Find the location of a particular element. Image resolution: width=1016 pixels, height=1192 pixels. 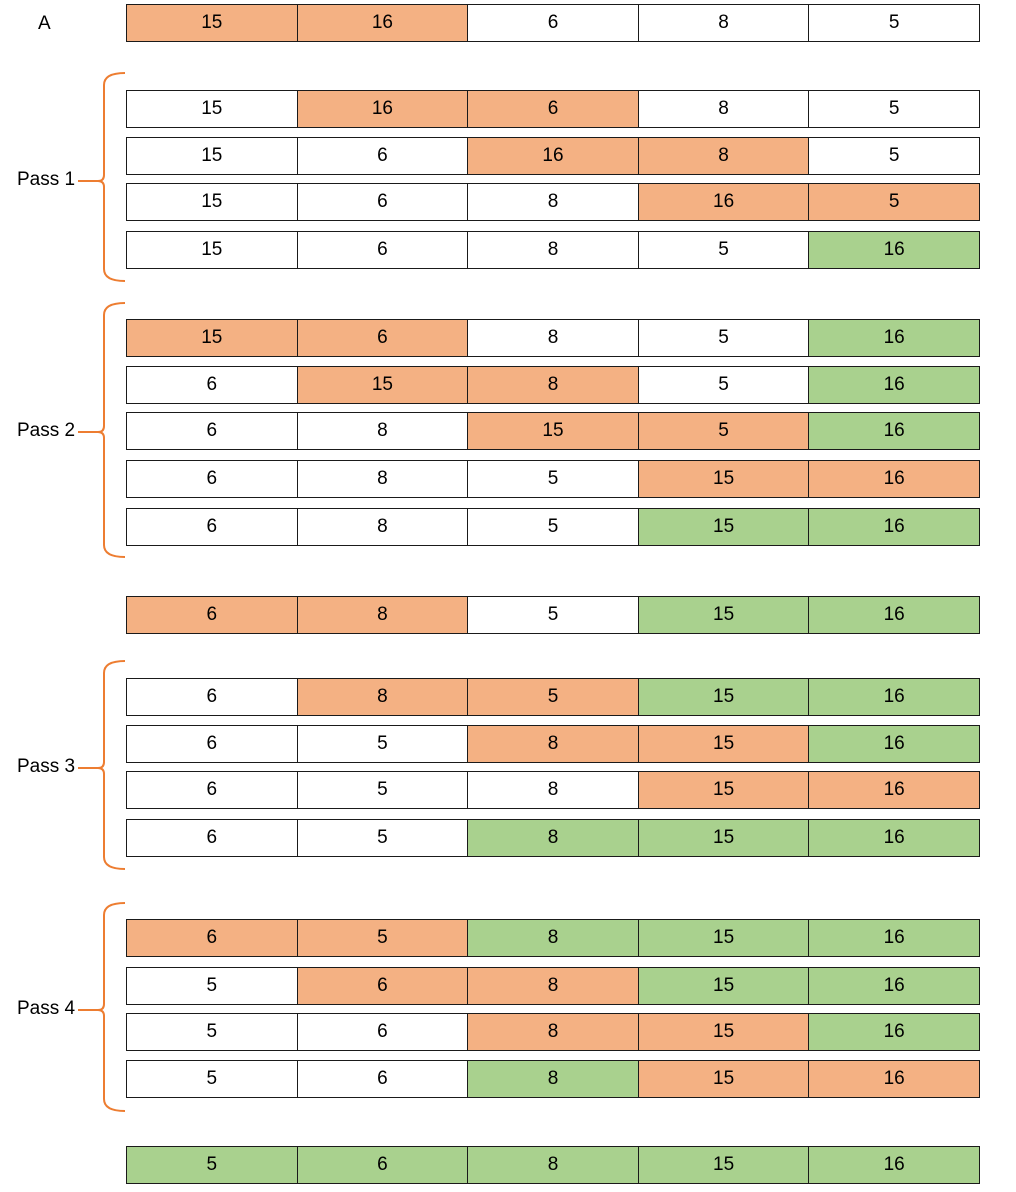

pass-label-1: Pass 1 is located at coordinates (46, 179).